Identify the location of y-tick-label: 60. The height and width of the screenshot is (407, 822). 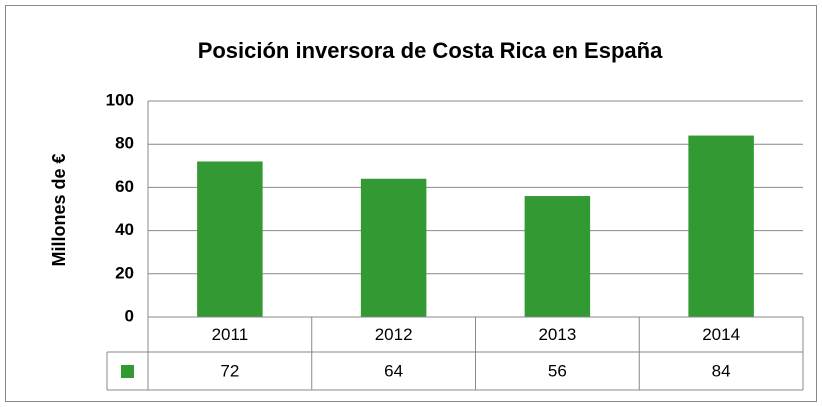
(124, 186).